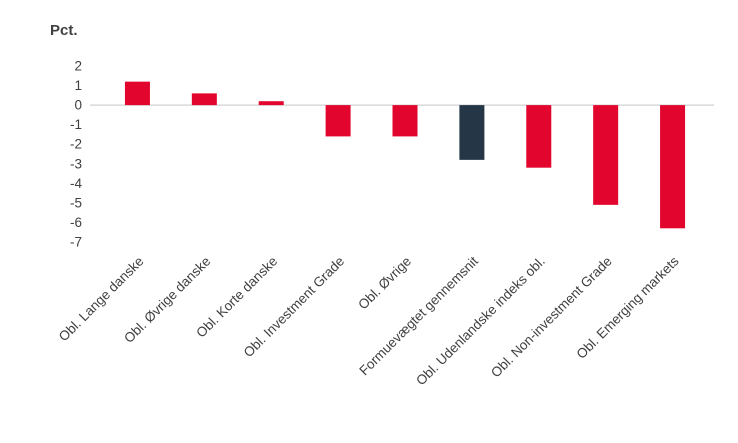 This screenshot has width=738, height=443. Describe the element at coordinates (384, 283) in the screenshot. I see `category-label: Obl. Øvrige` at that location.